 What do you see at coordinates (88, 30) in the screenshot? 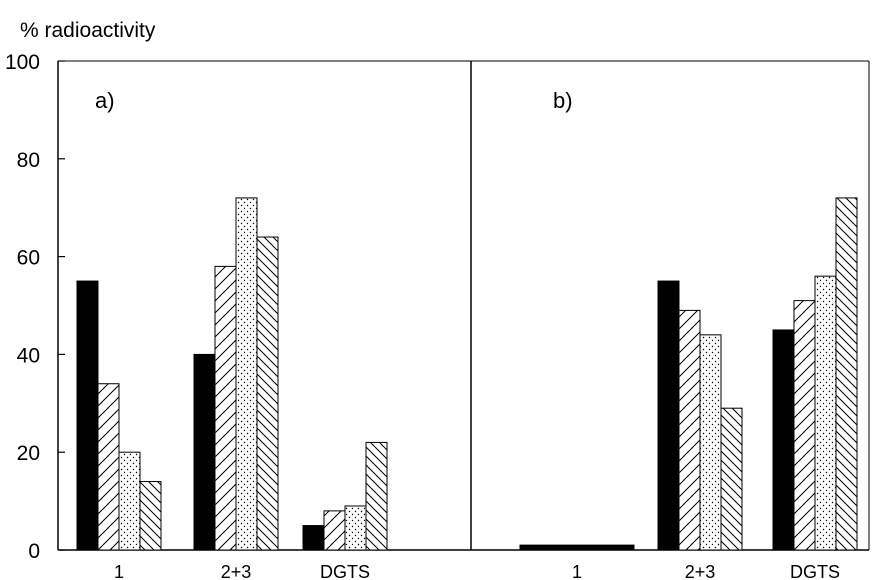
I see `y-axis-label: % radioactivity` at bounding box center [88, 30].